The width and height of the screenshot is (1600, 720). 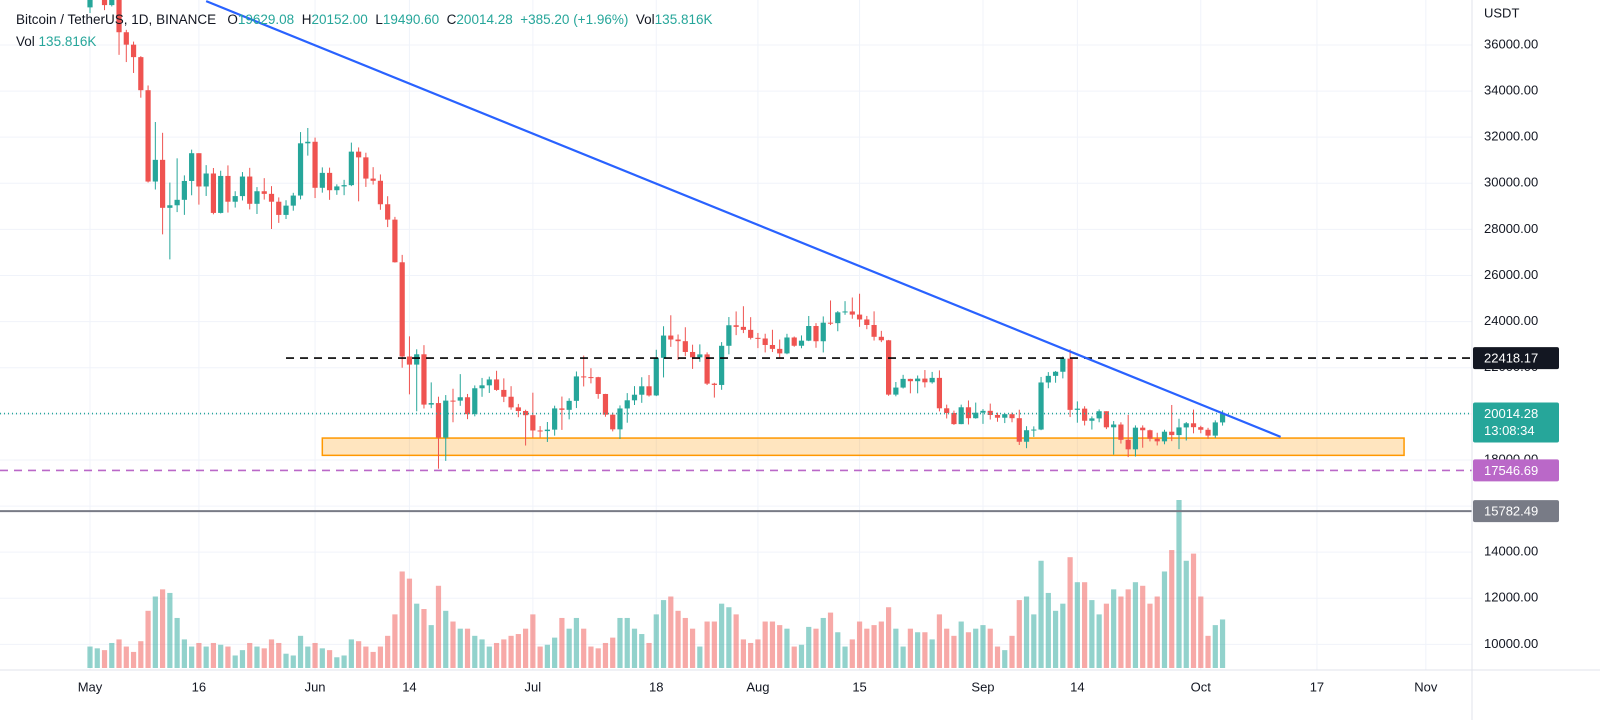 What do you see at coordinates (1511, 90) in the screenshot?
I see `y-tick-label: 34000.00` at bounding box center [1511, 90].